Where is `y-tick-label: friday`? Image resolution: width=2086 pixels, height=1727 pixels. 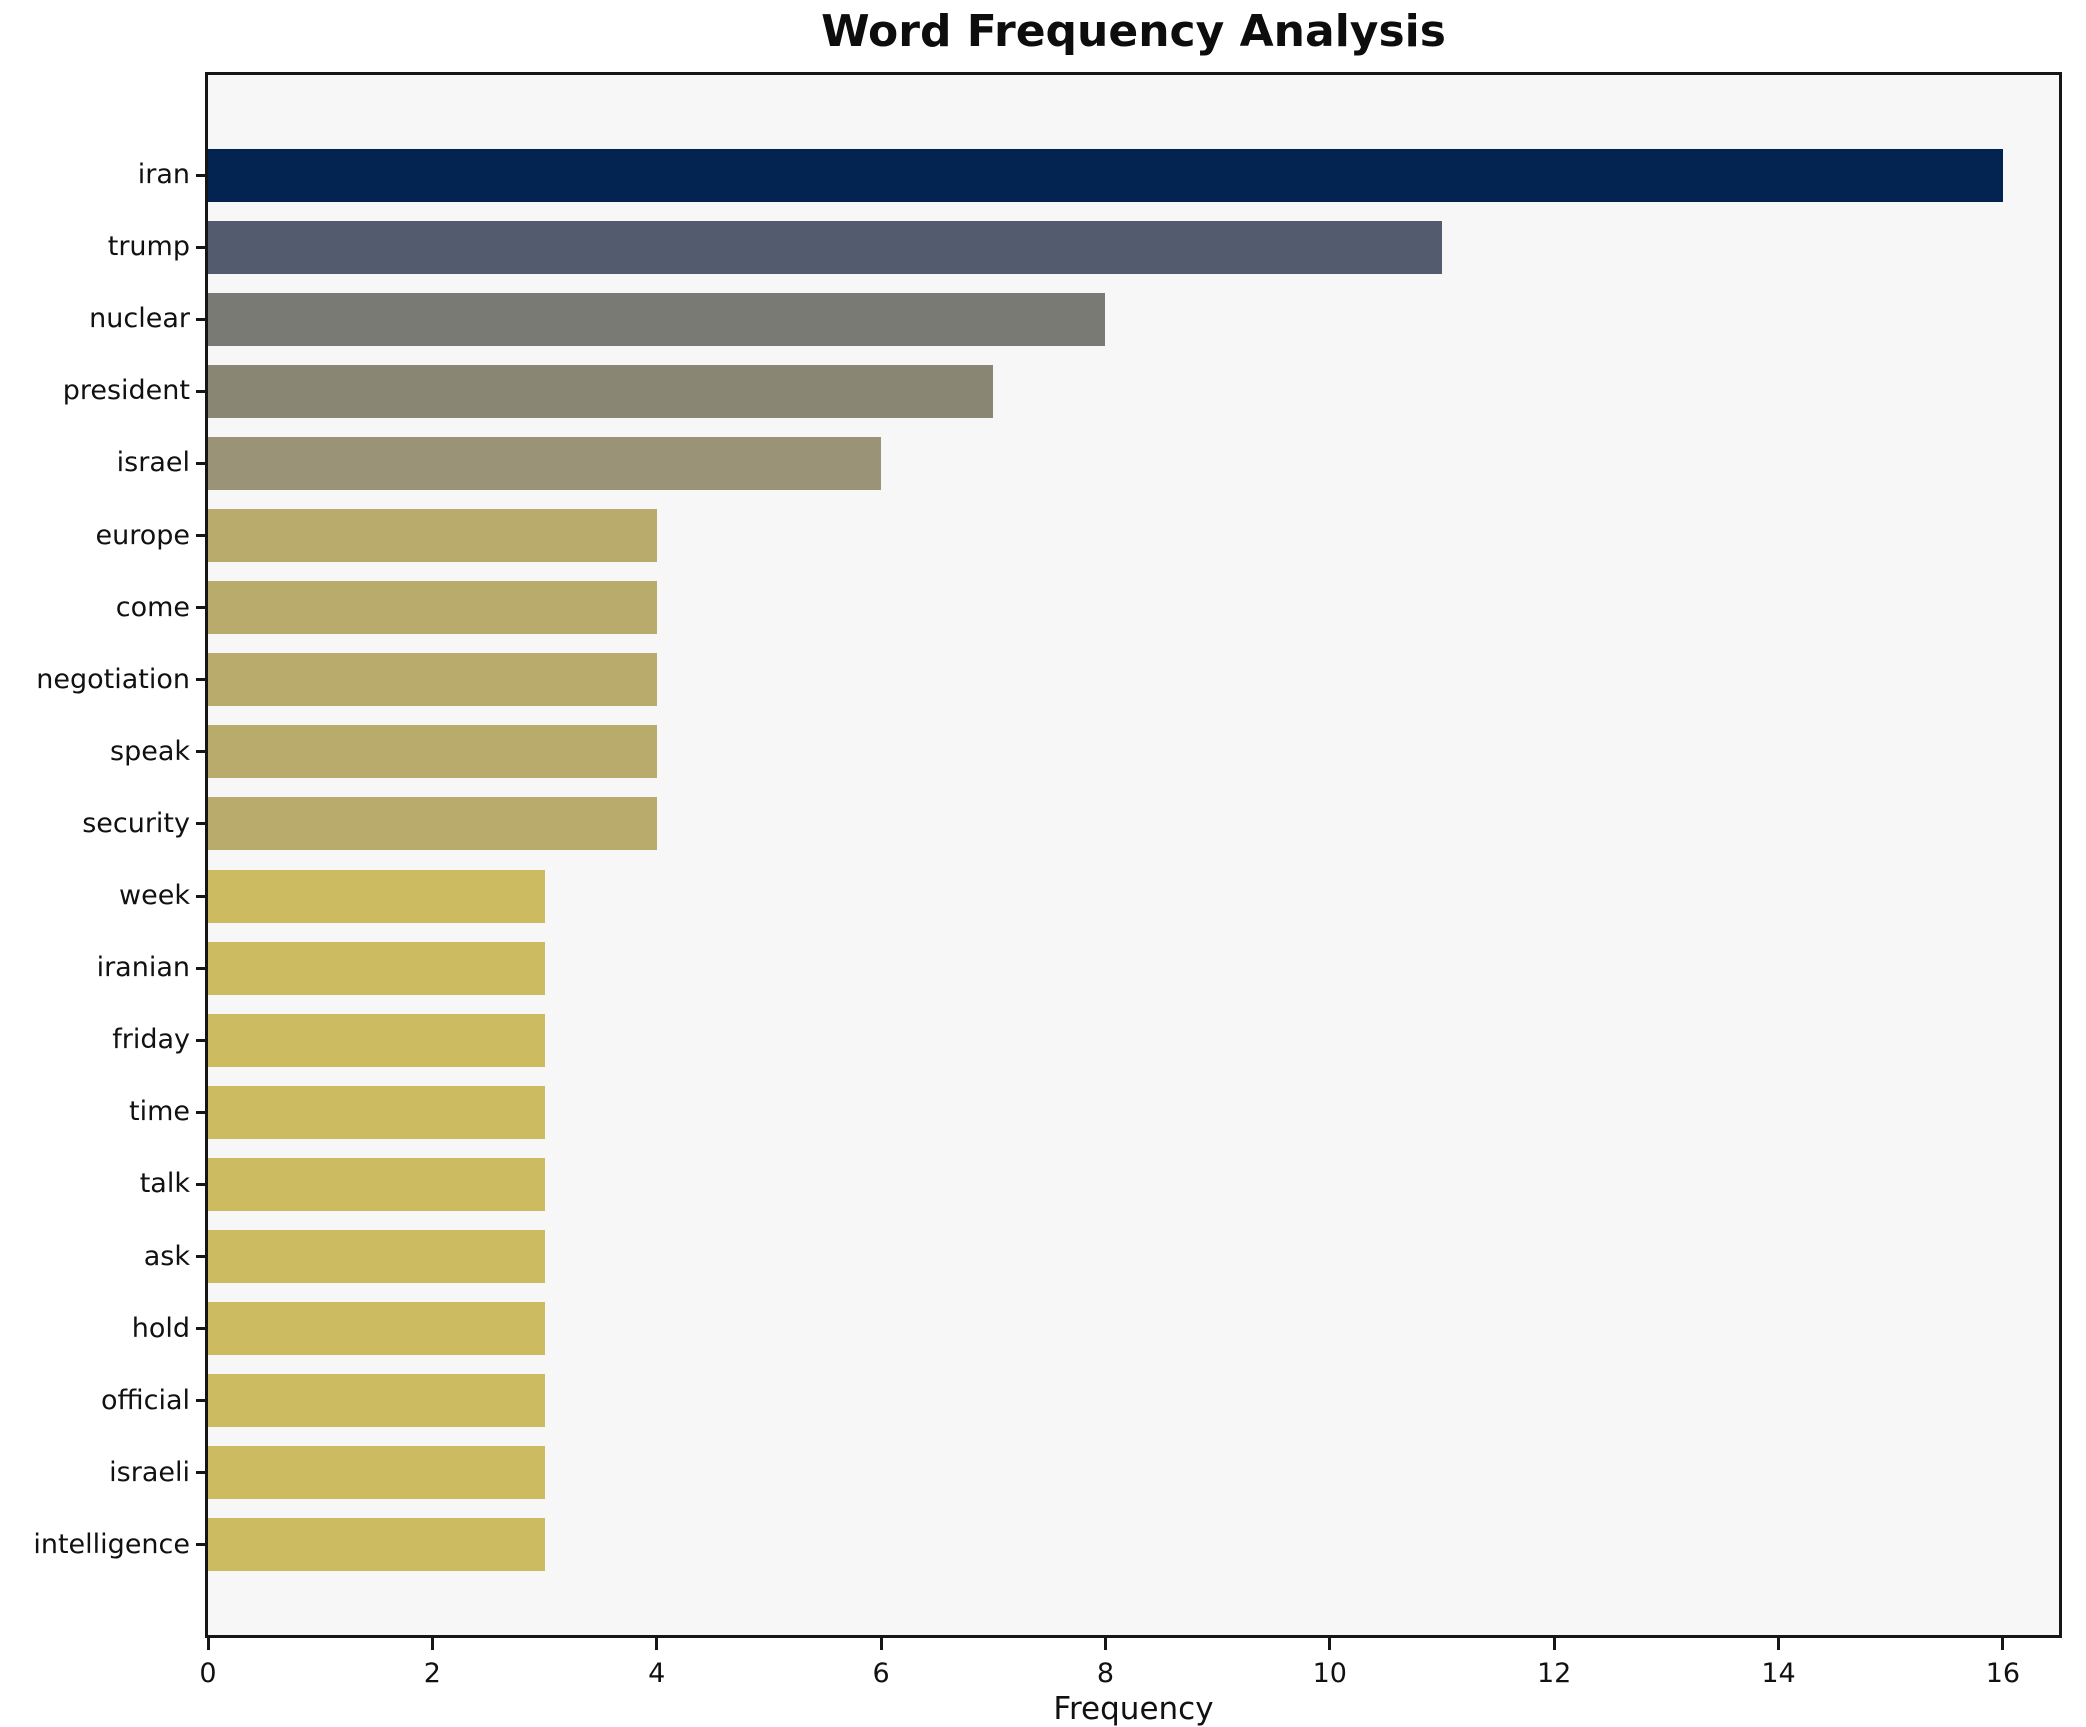
y-tick-label: friday is located at coordinates (151, 1040).